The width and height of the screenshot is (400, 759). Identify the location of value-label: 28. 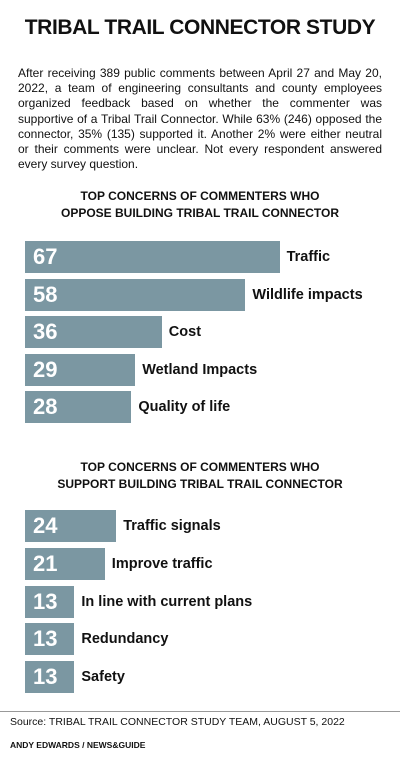
(45, 406).